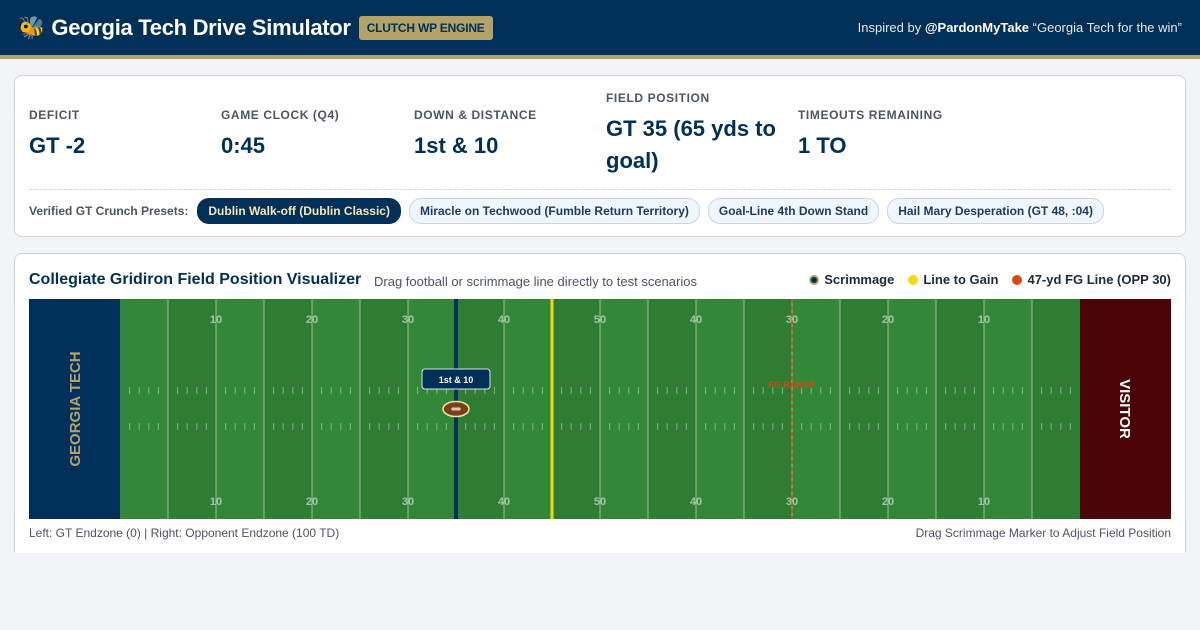 This screenshot has width=1200, height=630. What do you see at coordinates (109, 211) in the screenshot?
I see `presets-label: Verified GT Crunch Presets:` at bounding box center [109, 211].